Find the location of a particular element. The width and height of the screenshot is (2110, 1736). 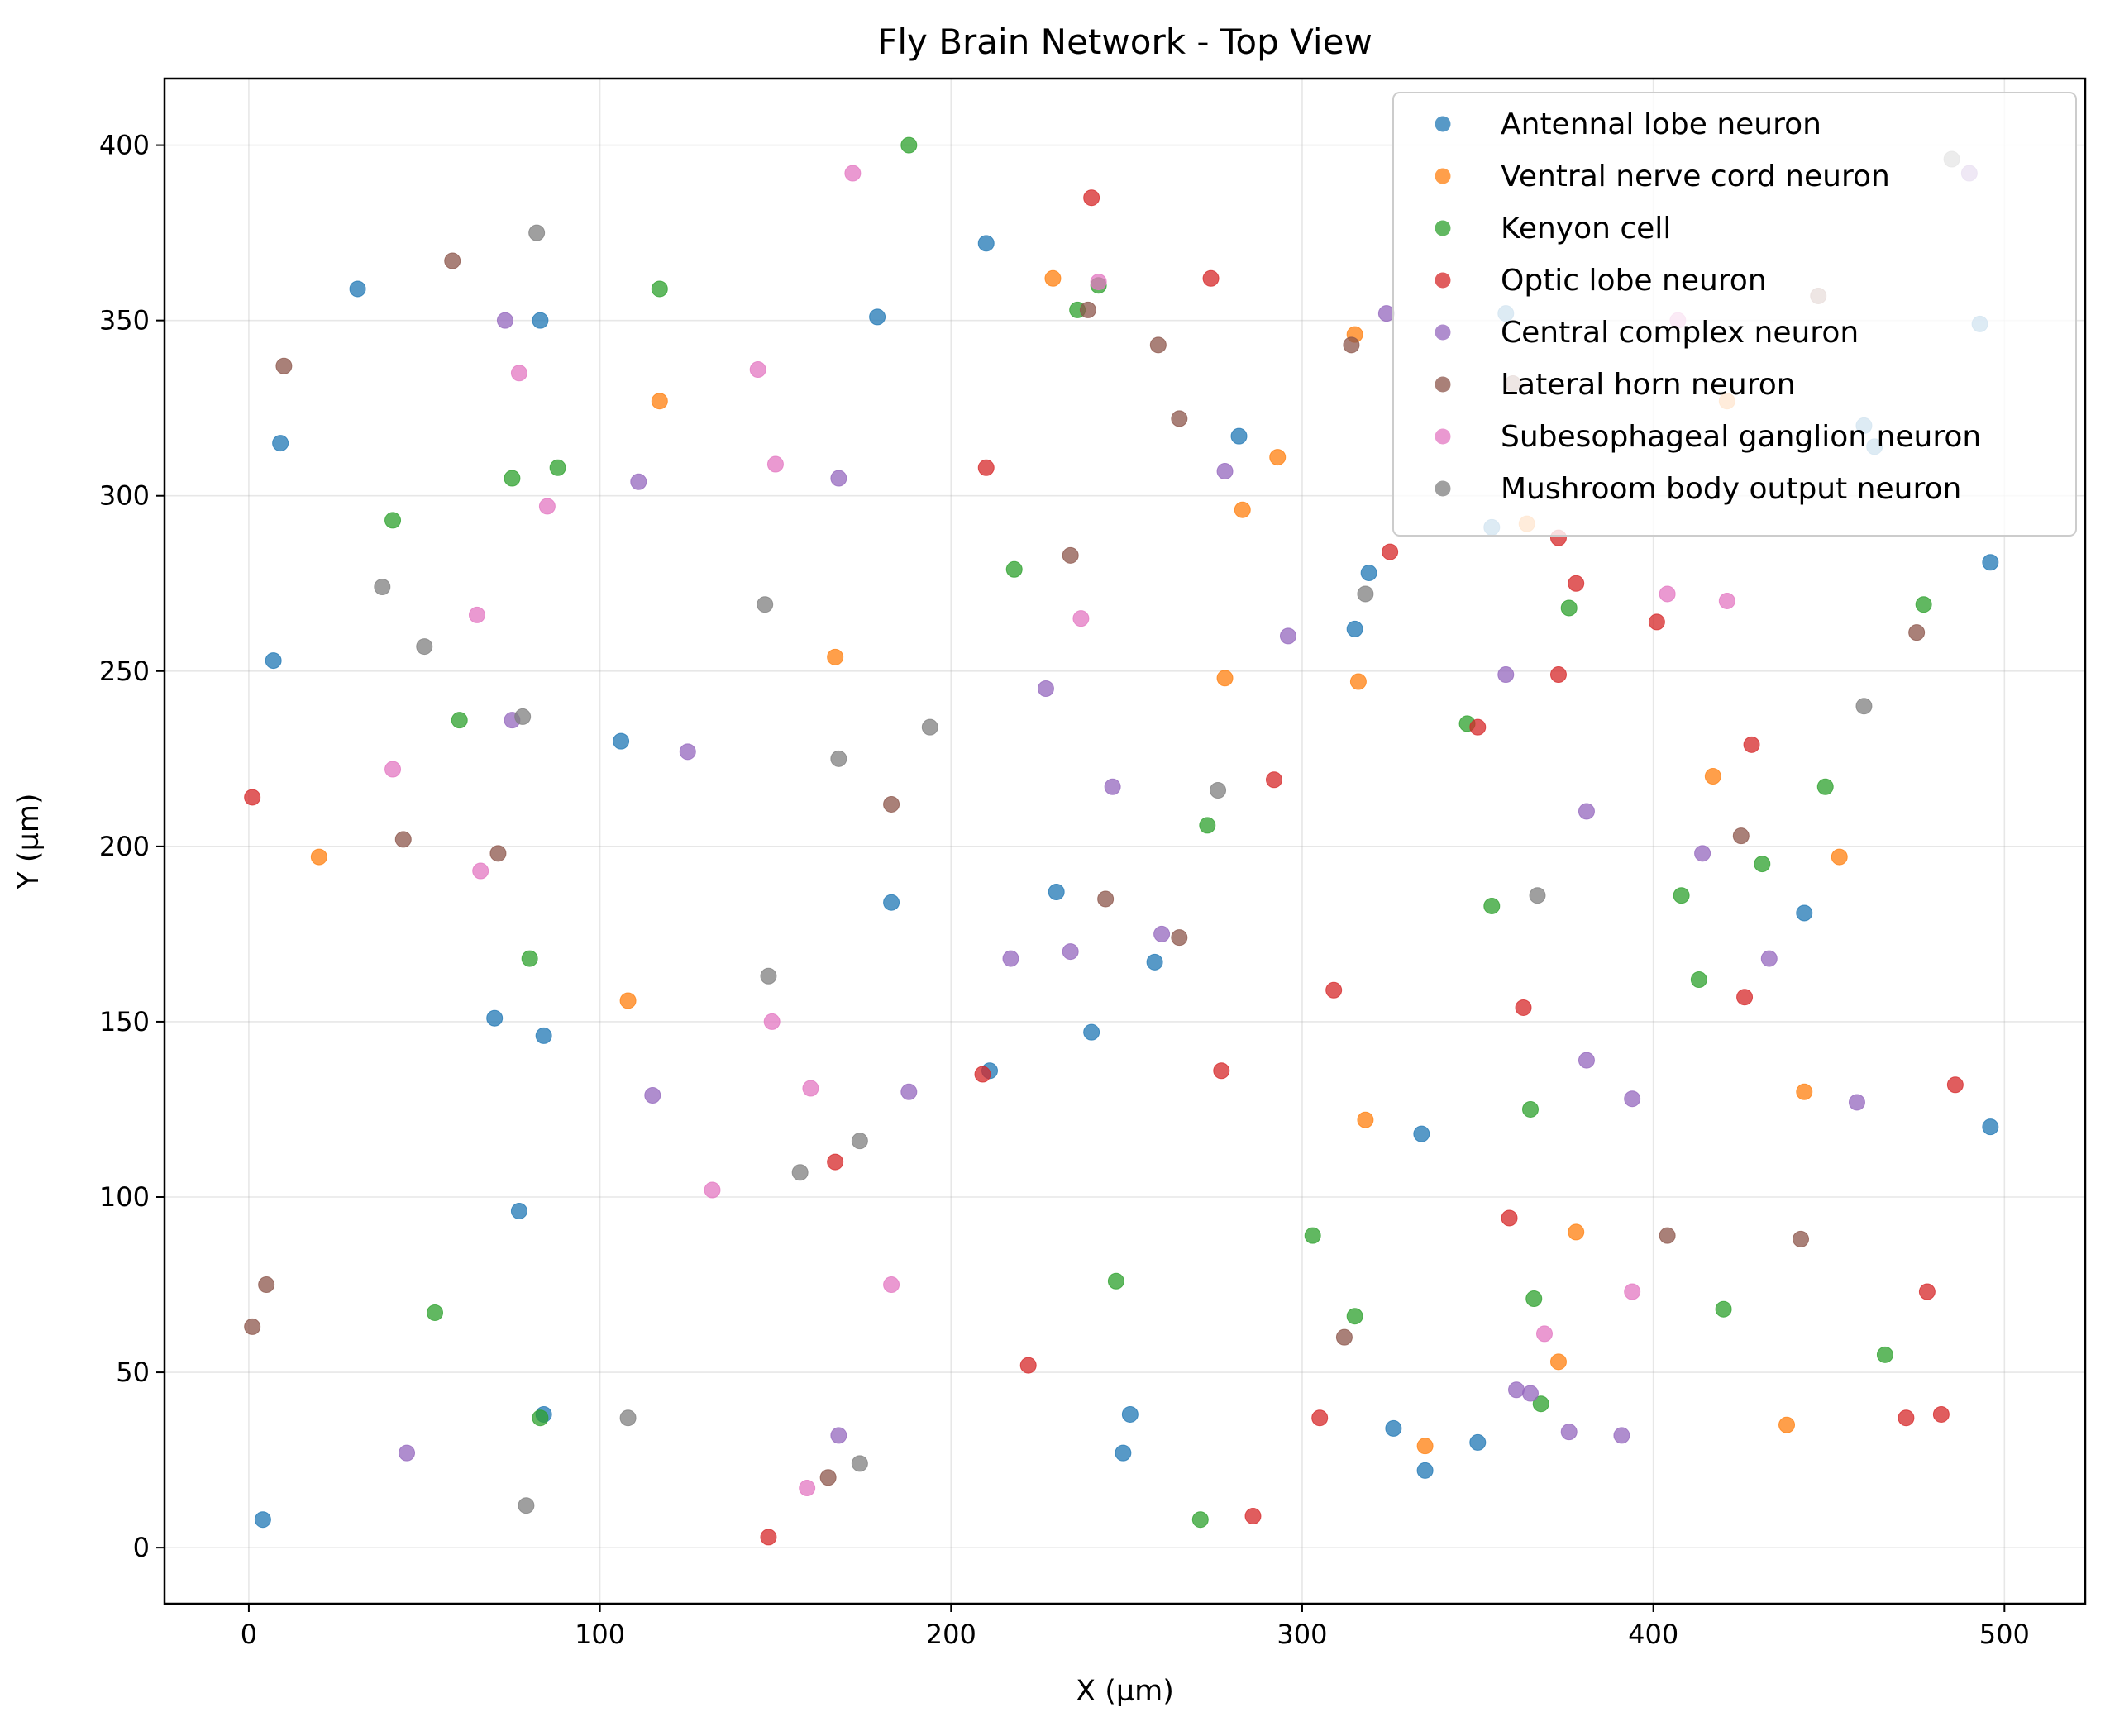

legend-label: Central complex neuron is located at coordinates (1680, 333).